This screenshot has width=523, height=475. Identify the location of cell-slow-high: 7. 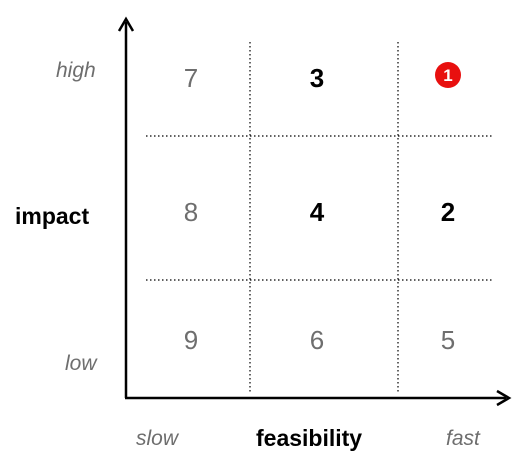
(191, 78).